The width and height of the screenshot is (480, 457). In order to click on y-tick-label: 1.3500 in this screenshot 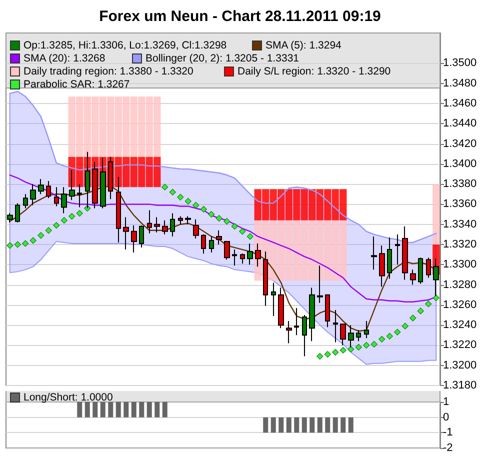, I will do `click(460, 63)`.